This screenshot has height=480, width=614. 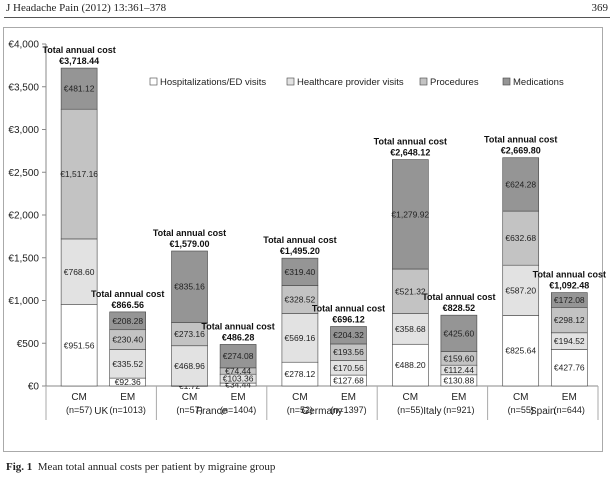 What do you see at coordinates (300, 272) in the screenshot?
I see `data-label: €319.40` at bounding box center [300, 272].